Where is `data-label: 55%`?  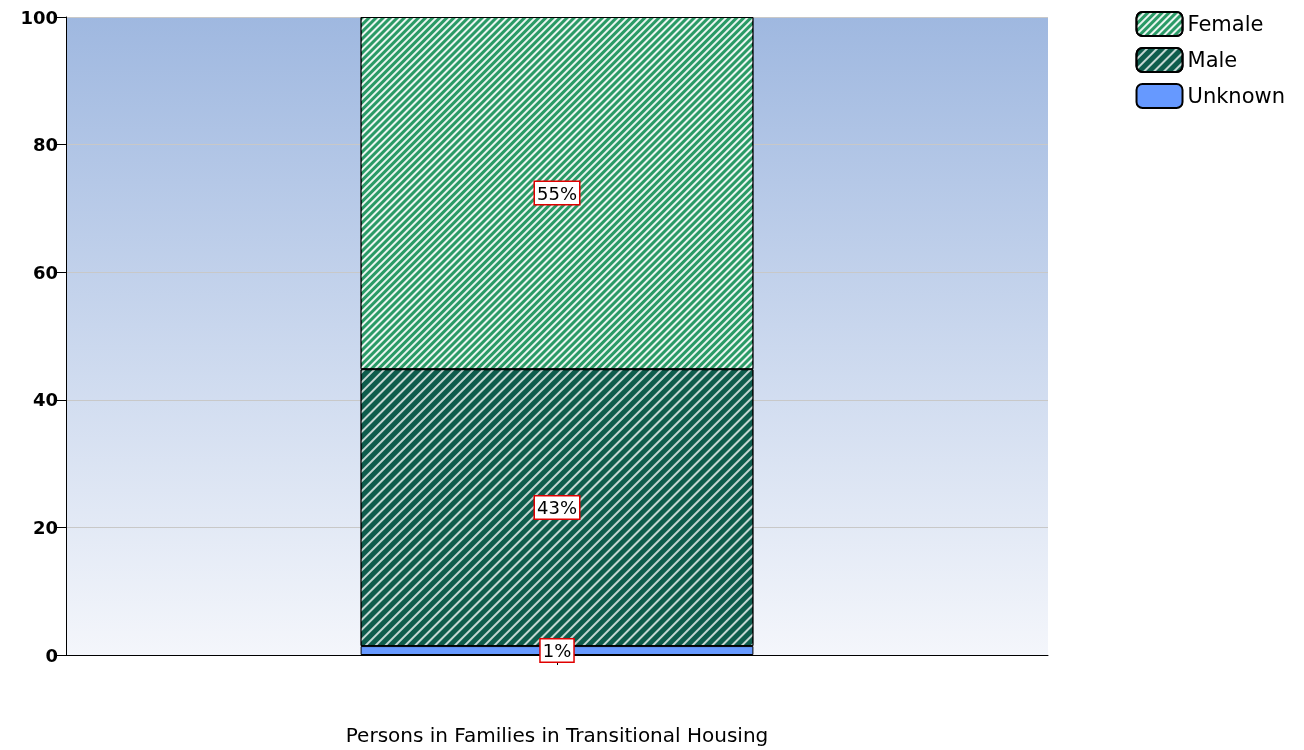
data-label: 55% is located at coordinates (557, 193).